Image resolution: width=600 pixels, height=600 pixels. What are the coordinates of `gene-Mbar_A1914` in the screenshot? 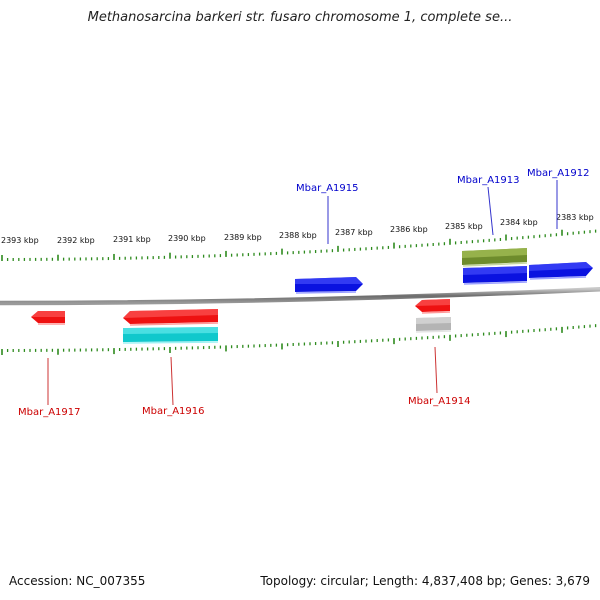 It's located at (433, 306).